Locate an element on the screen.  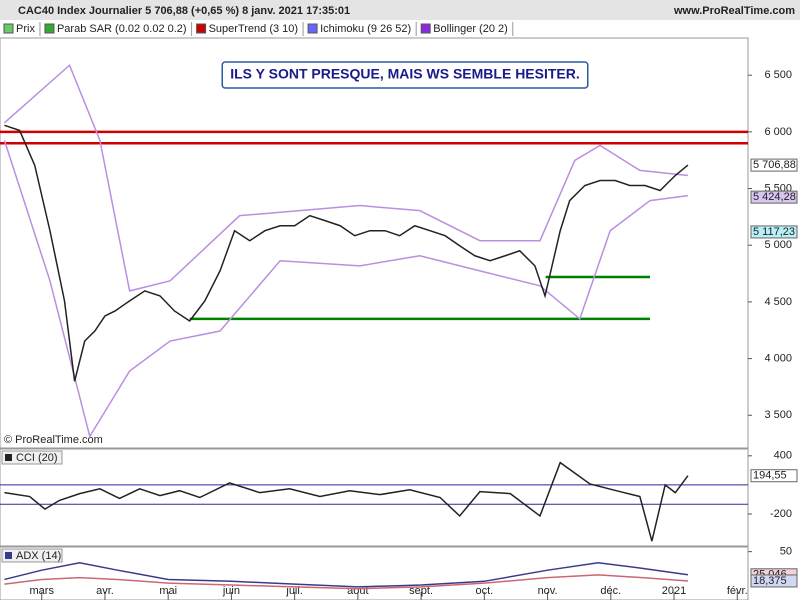
price-tag-label: 5 424,28 is located at coordinates (774, 197).